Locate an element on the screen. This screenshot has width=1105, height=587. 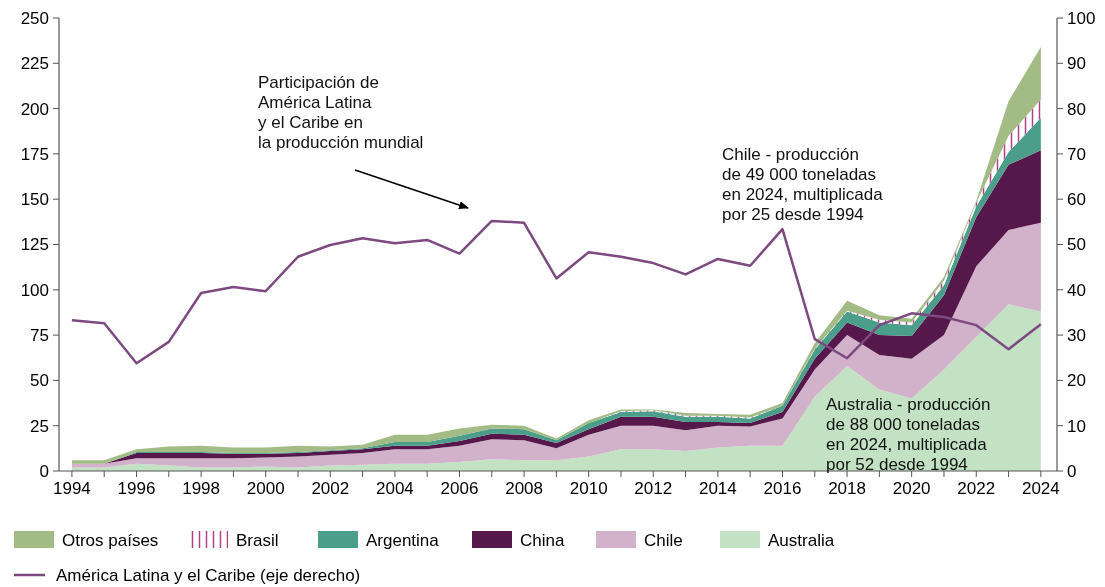
x-tick-label: 2024 is located at coordinates (1040, 488).